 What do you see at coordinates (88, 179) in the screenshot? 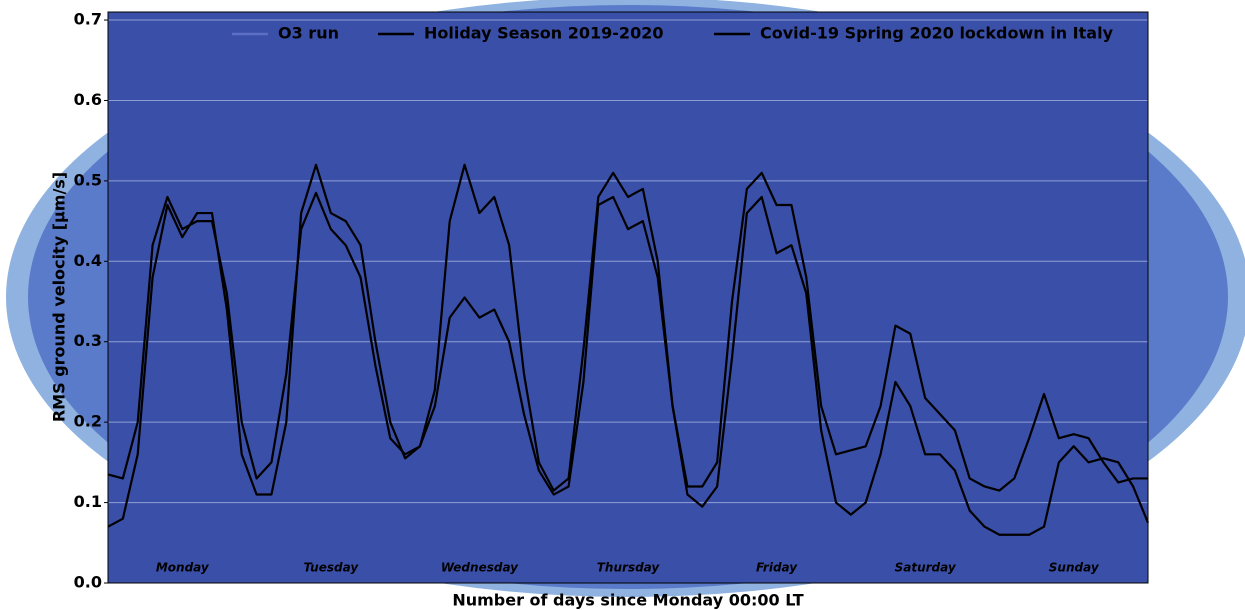
I see `y-tick-label: 0.5` at bounding box center [88, 179].